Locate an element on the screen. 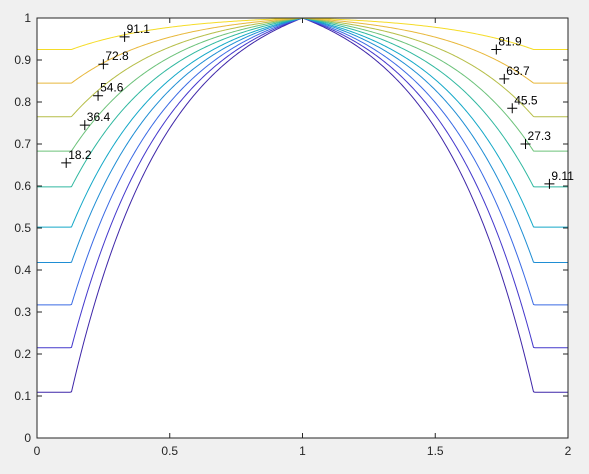 Image resolution: width=589 pixels, height=474 pixels. contour-label-8: 81.9 is located at coordinates (510, 42).